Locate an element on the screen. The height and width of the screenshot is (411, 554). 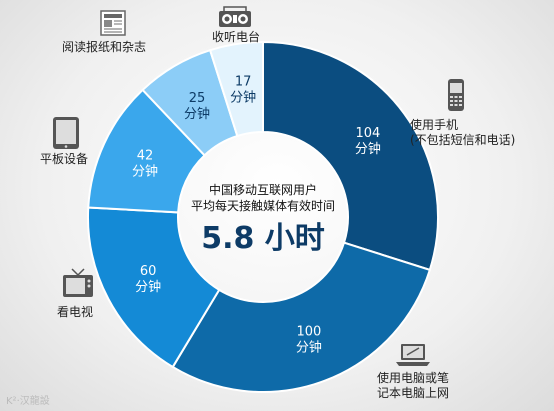
label-tablet: 平板设备 is located at coordinates (64, 159).